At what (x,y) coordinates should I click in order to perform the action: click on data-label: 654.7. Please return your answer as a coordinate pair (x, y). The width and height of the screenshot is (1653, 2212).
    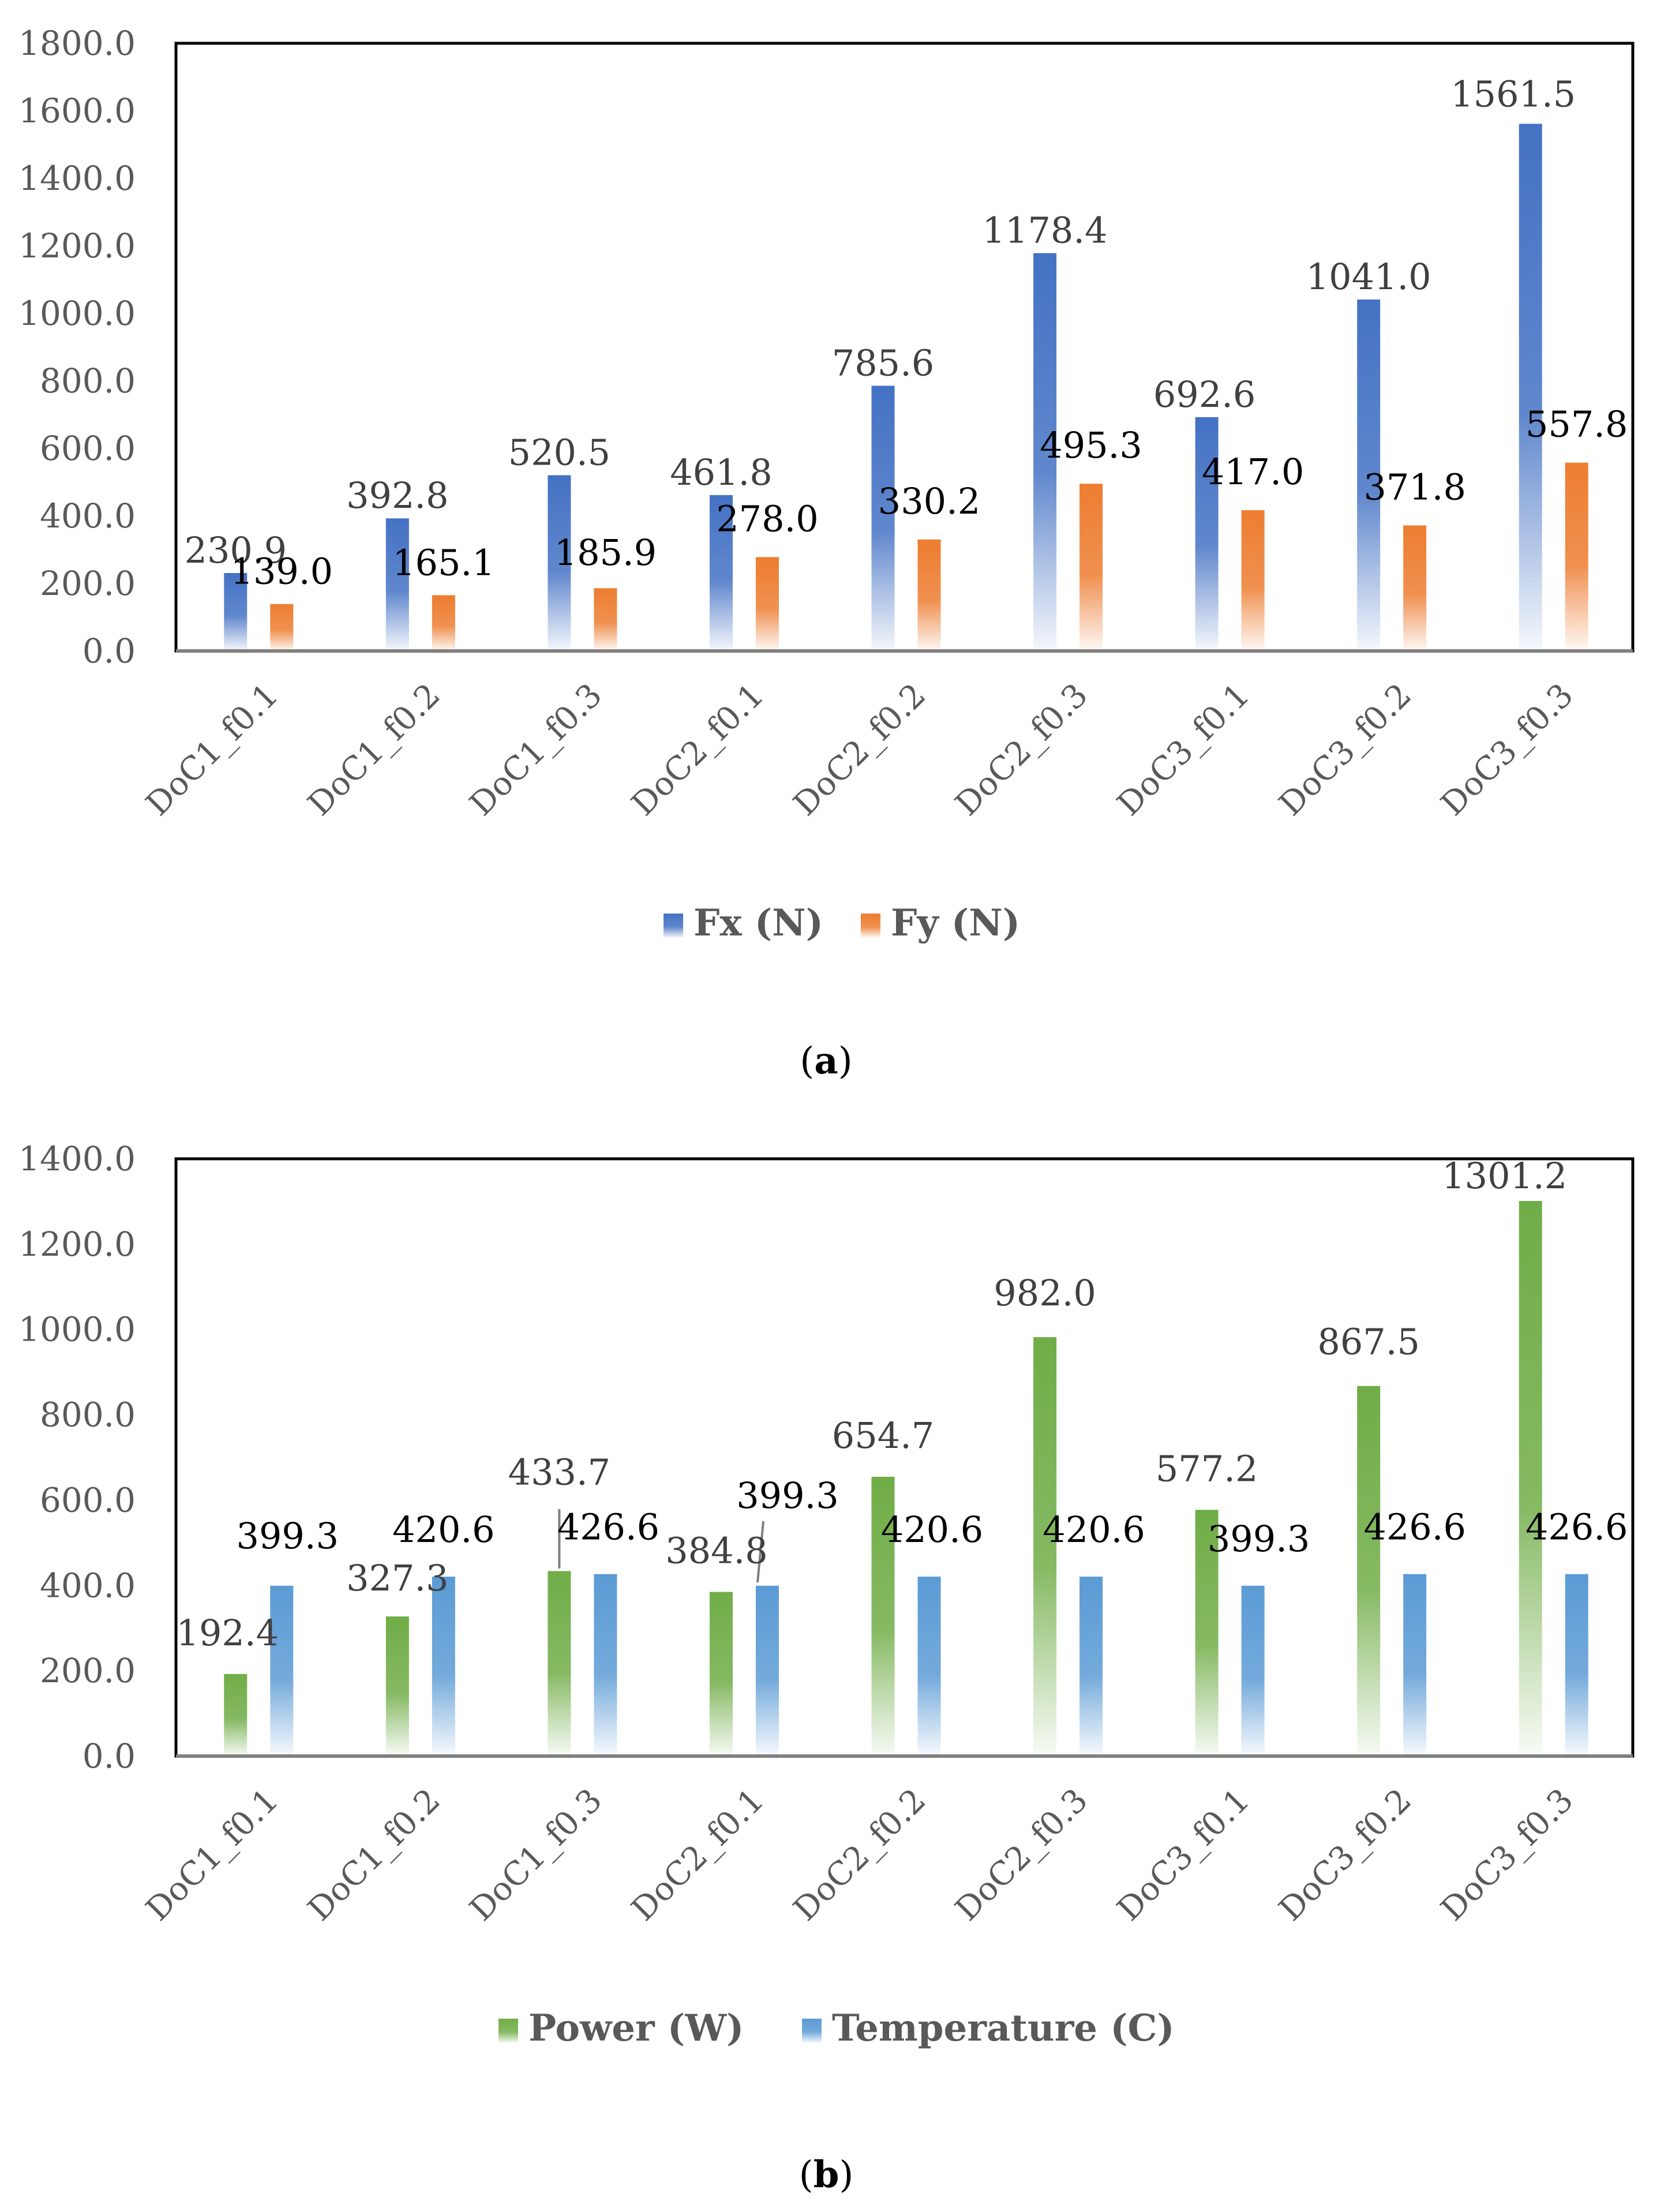
    Looking at the image, I should click on (883, 1435).